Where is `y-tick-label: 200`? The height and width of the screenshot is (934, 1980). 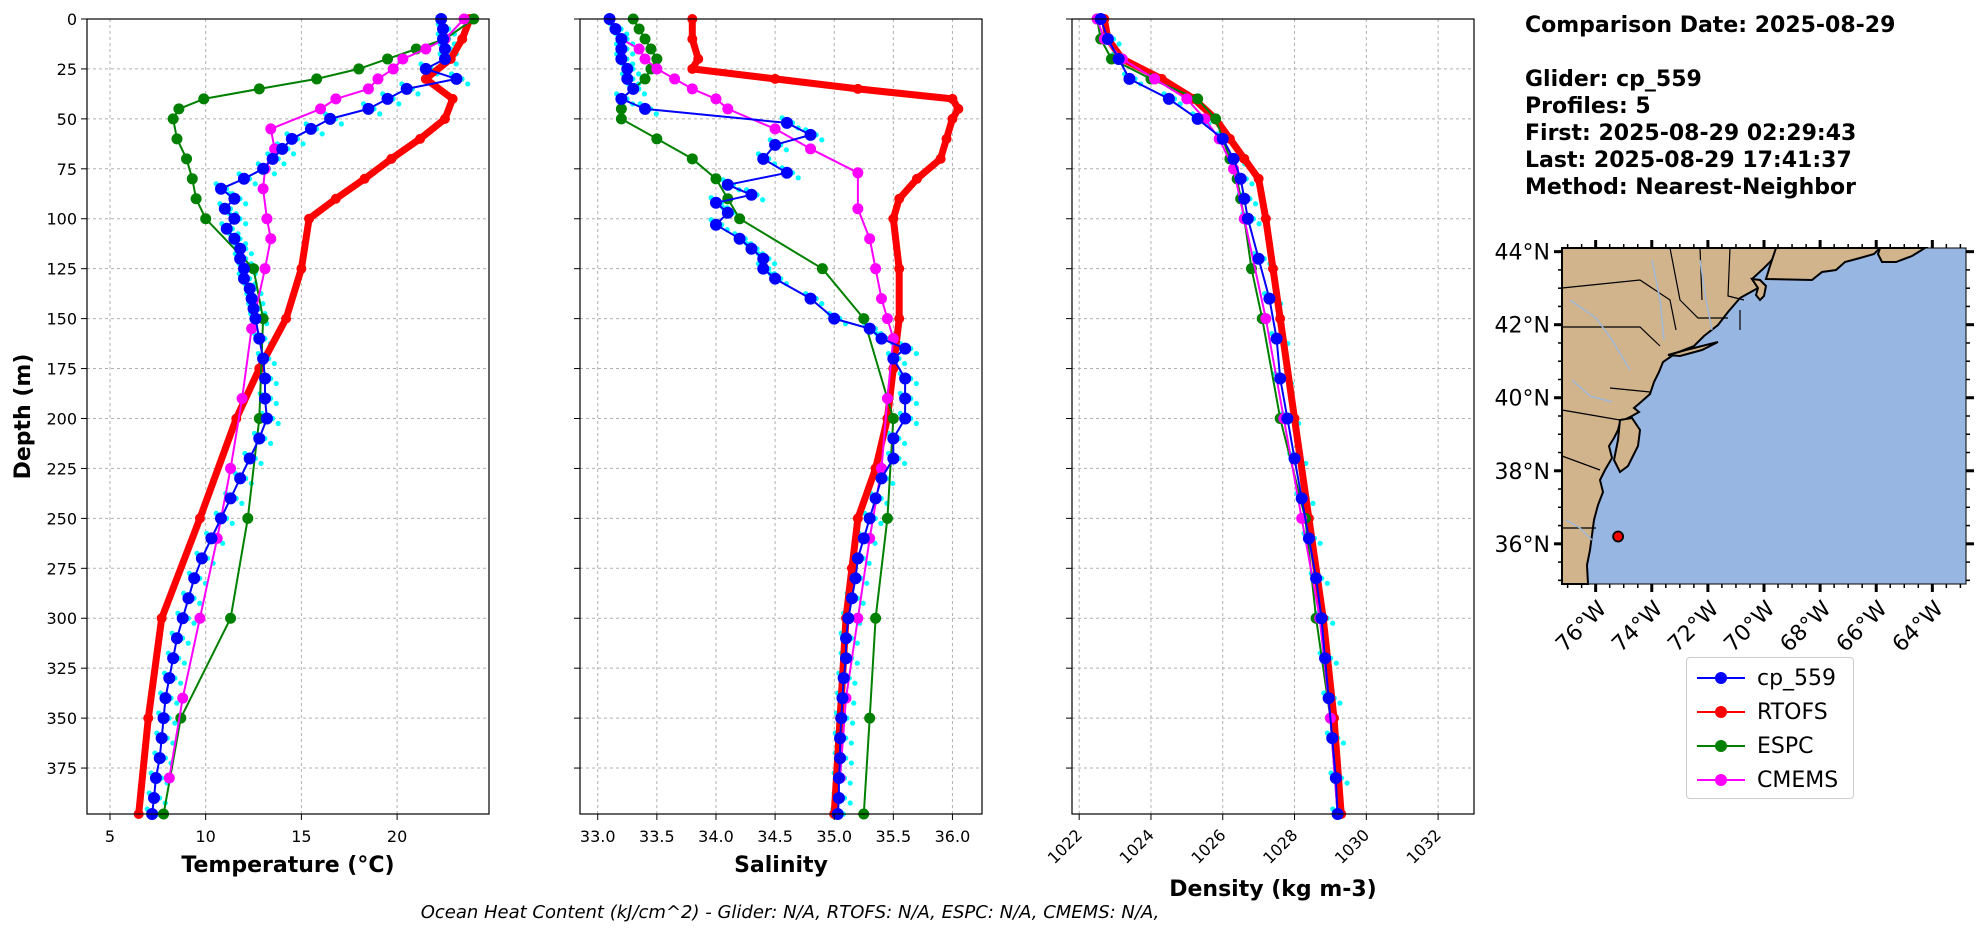 y-tick-label: 200 is located at coordinates (61, 418).